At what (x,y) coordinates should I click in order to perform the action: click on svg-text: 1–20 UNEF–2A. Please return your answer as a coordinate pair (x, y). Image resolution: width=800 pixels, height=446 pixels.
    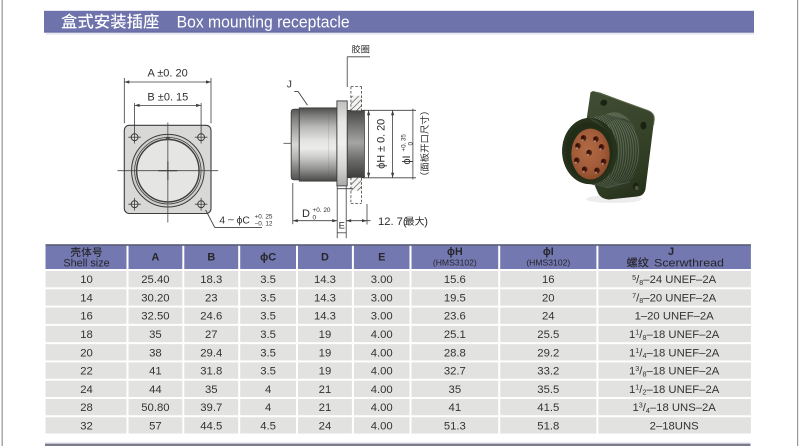
    Looking at the image, I should click on (675, 317).